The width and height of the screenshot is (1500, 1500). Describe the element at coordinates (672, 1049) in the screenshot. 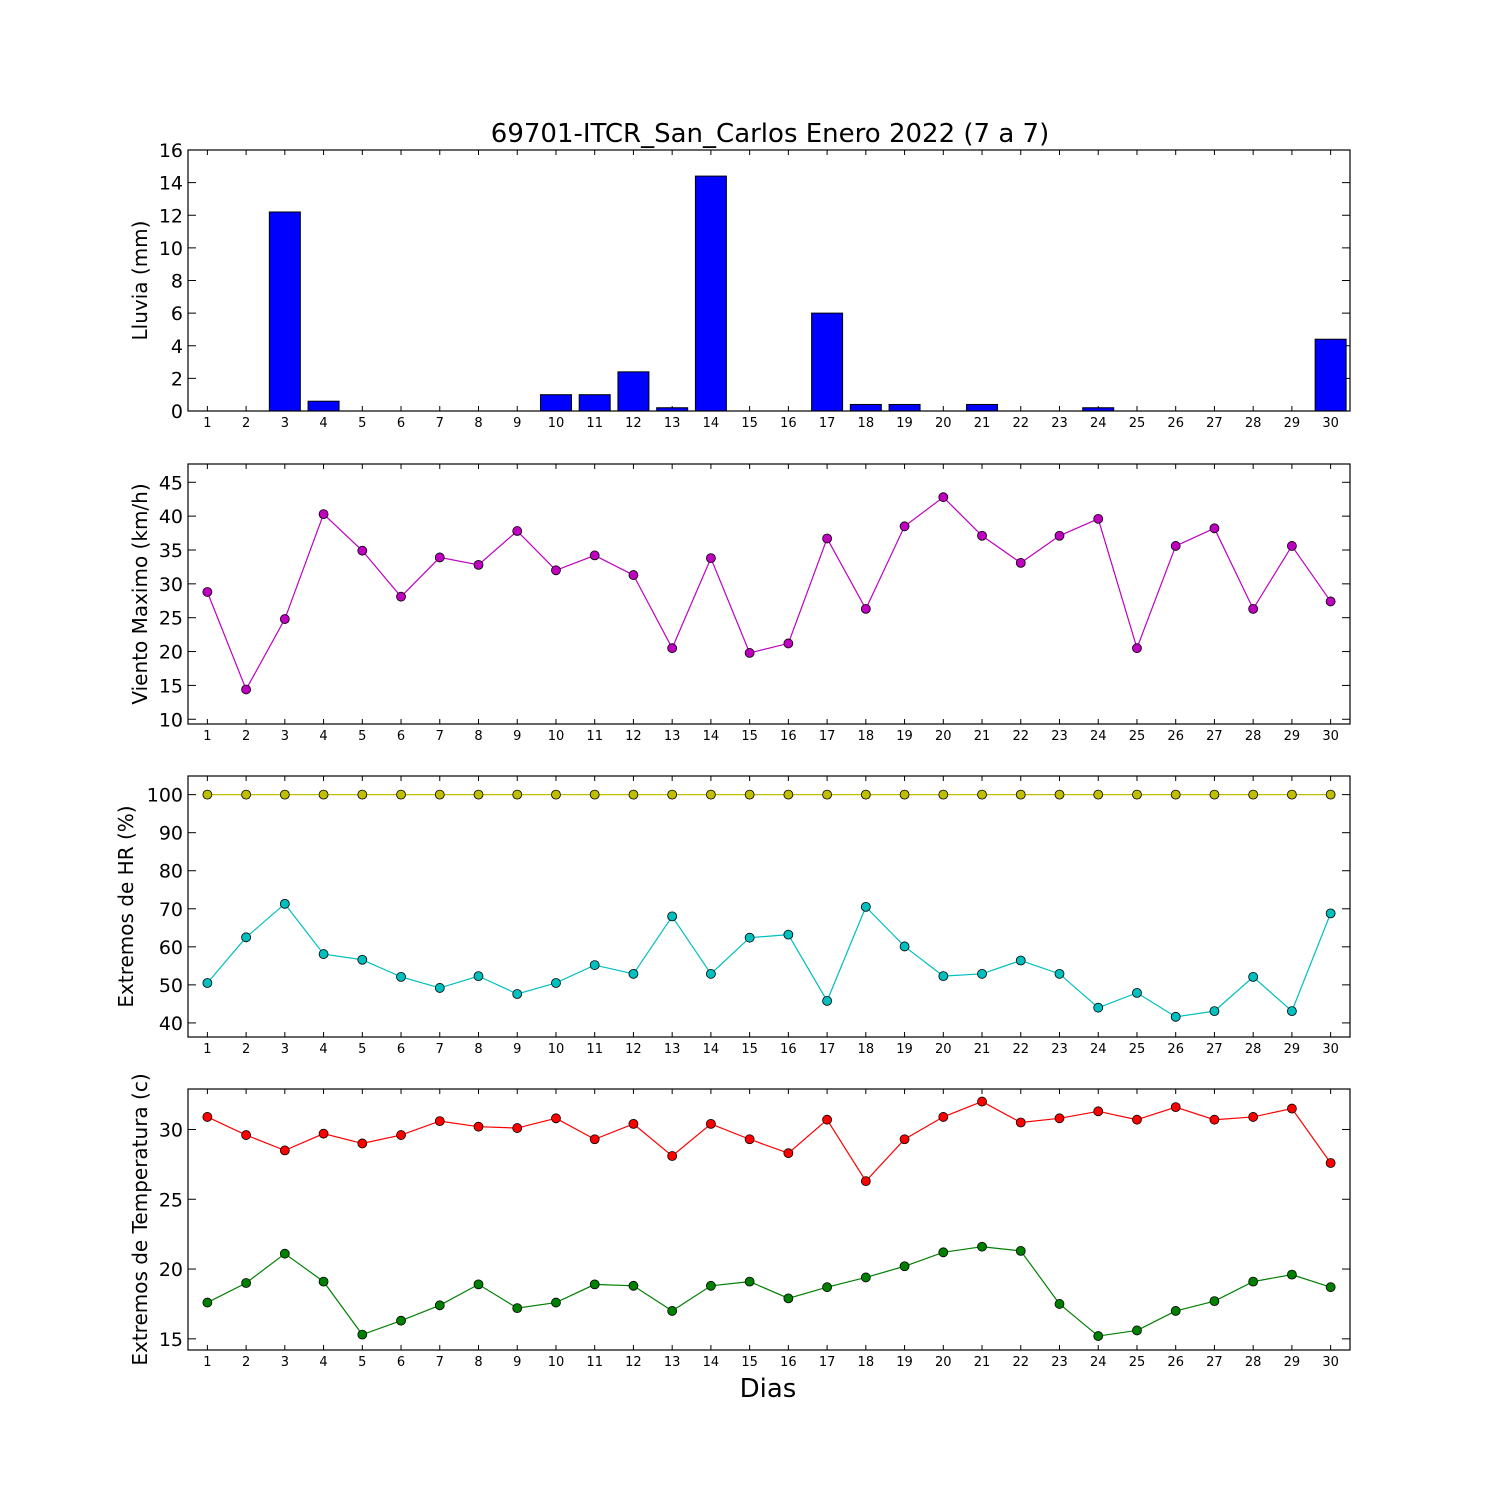

I see `humidity-xtick-label: 13` at that location.